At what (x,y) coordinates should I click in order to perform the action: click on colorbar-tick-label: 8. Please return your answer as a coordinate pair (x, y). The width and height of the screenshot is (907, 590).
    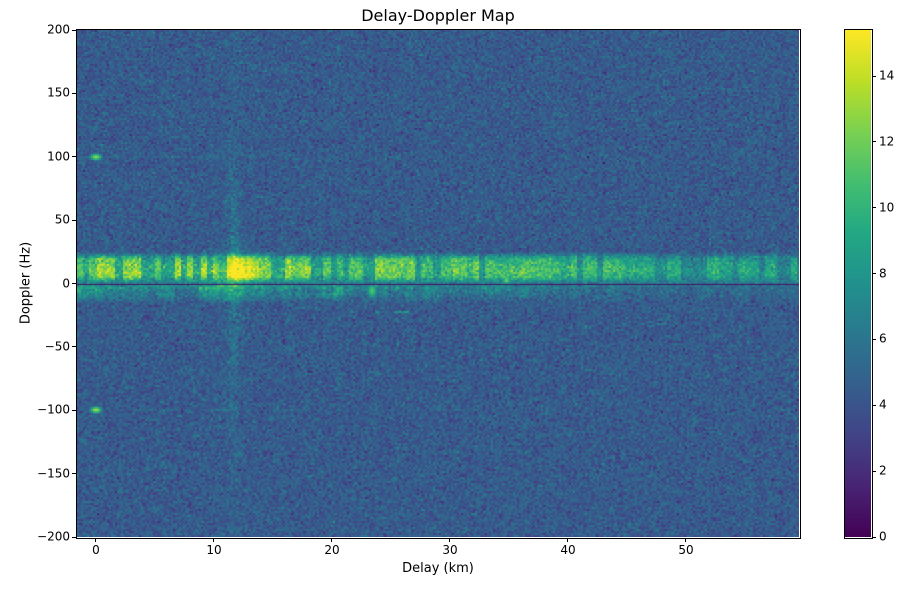
    Looking at the image, I should click on (883, 273).